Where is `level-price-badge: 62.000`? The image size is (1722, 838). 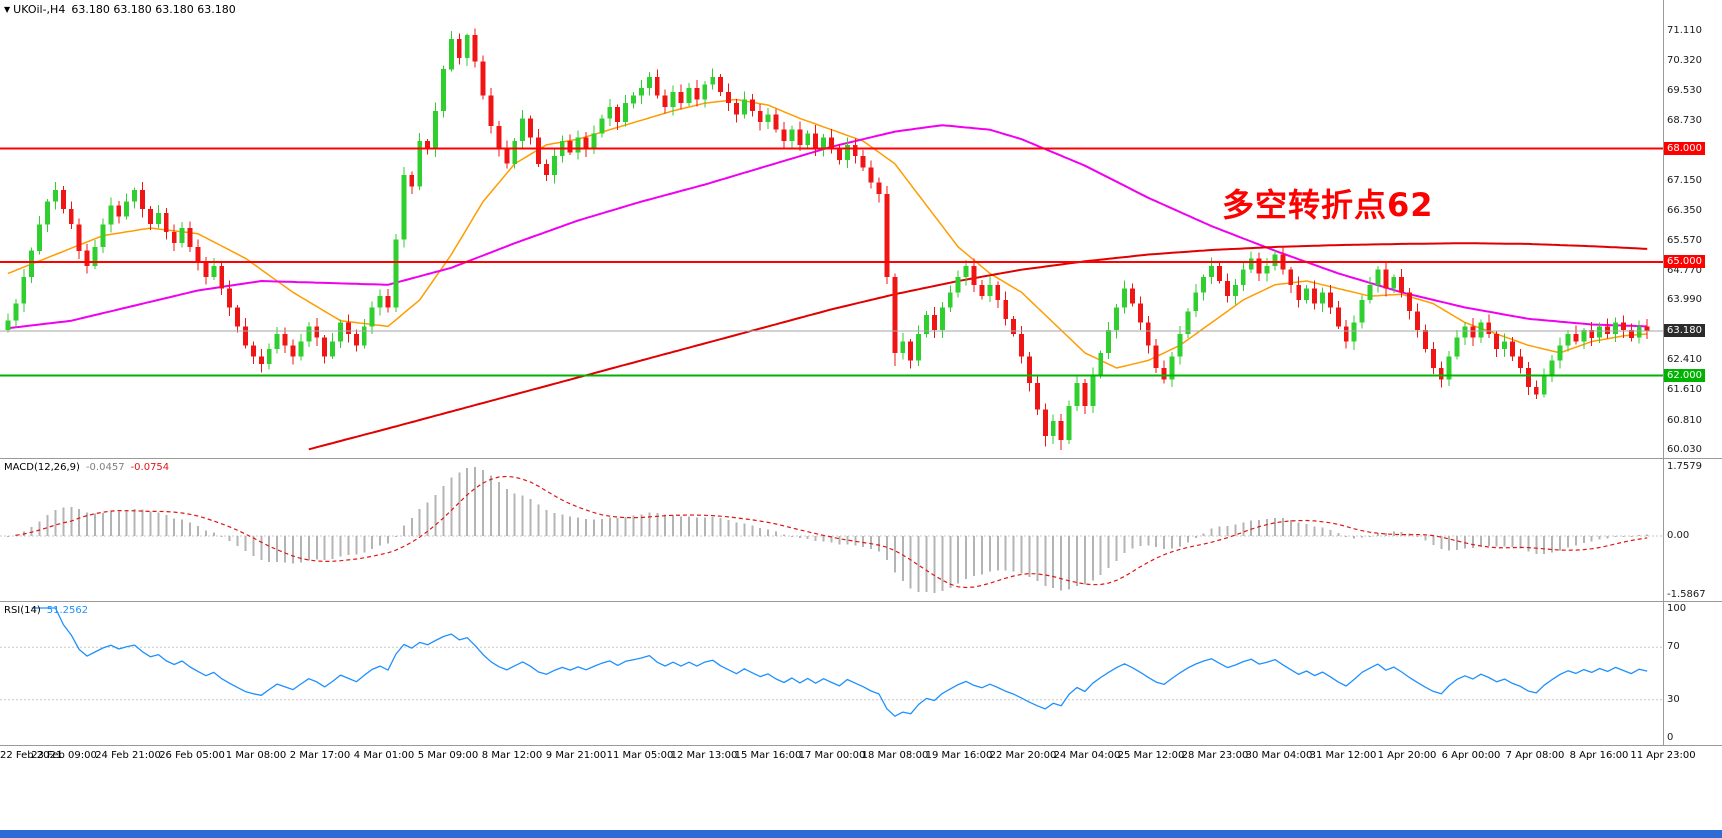 level-price-badge: 62.000 is located at coordinates (1684, 375).